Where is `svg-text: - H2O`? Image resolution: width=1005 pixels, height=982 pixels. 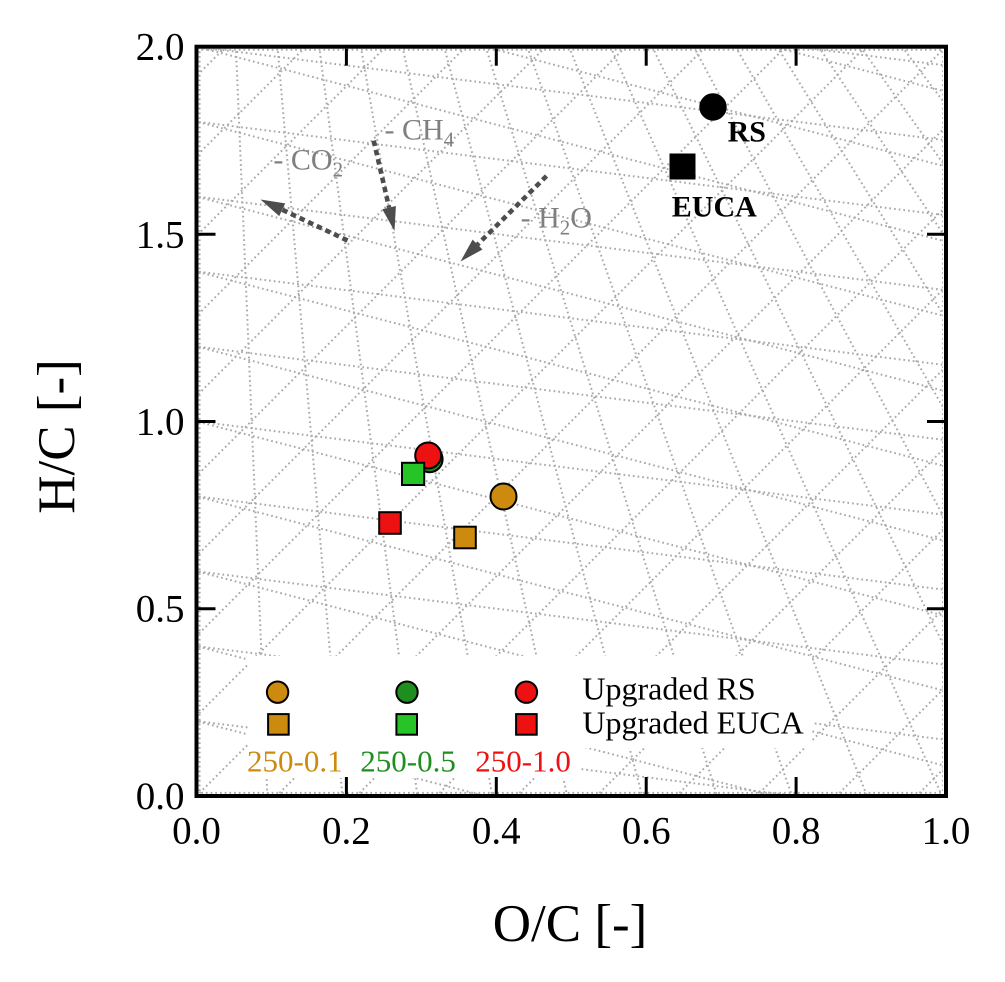
svg-text: - H2O is located at coordinates (556, 221).